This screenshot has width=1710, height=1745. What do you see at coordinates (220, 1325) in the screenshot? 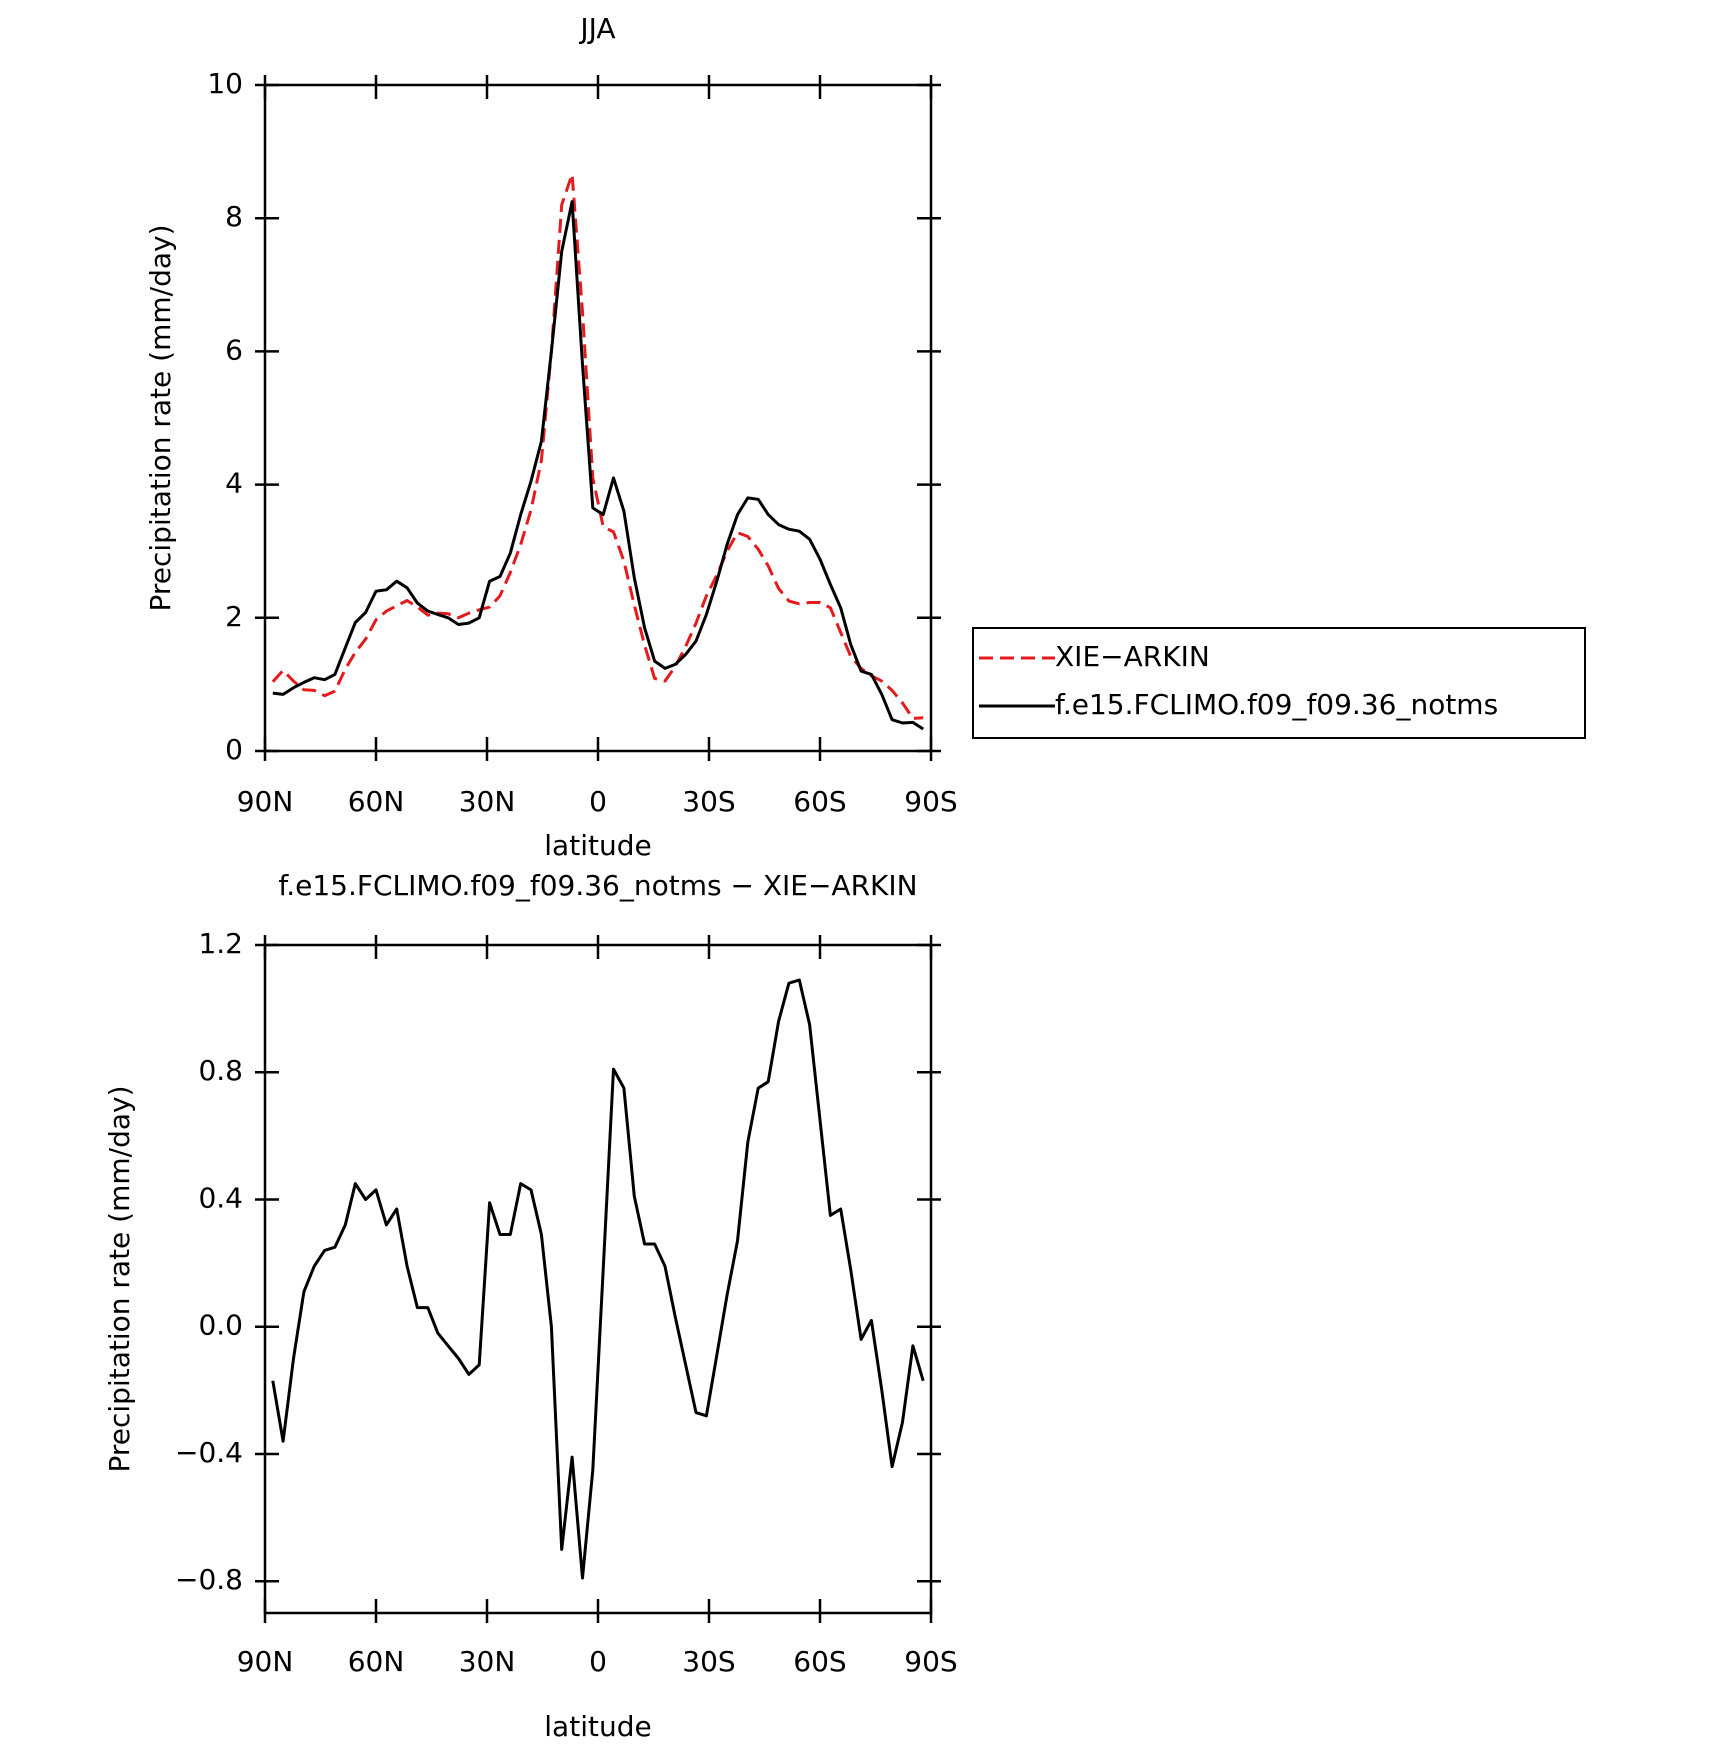
I see `y-tick-label: 0.0` at bounding box center [220, 1325].